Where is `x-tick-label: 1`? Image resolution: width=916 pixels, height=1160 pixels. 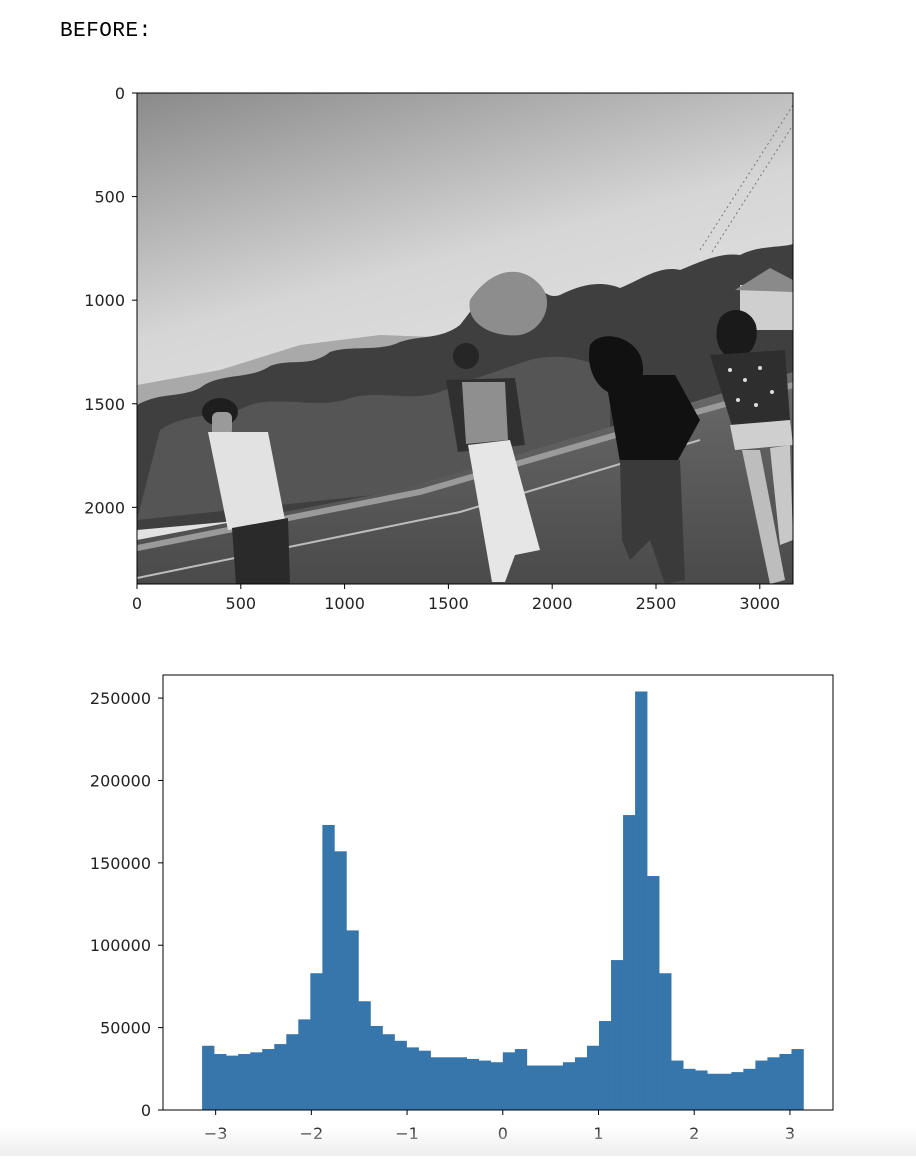
x-tick-label: 1 is located at coordinates (598, 1133).